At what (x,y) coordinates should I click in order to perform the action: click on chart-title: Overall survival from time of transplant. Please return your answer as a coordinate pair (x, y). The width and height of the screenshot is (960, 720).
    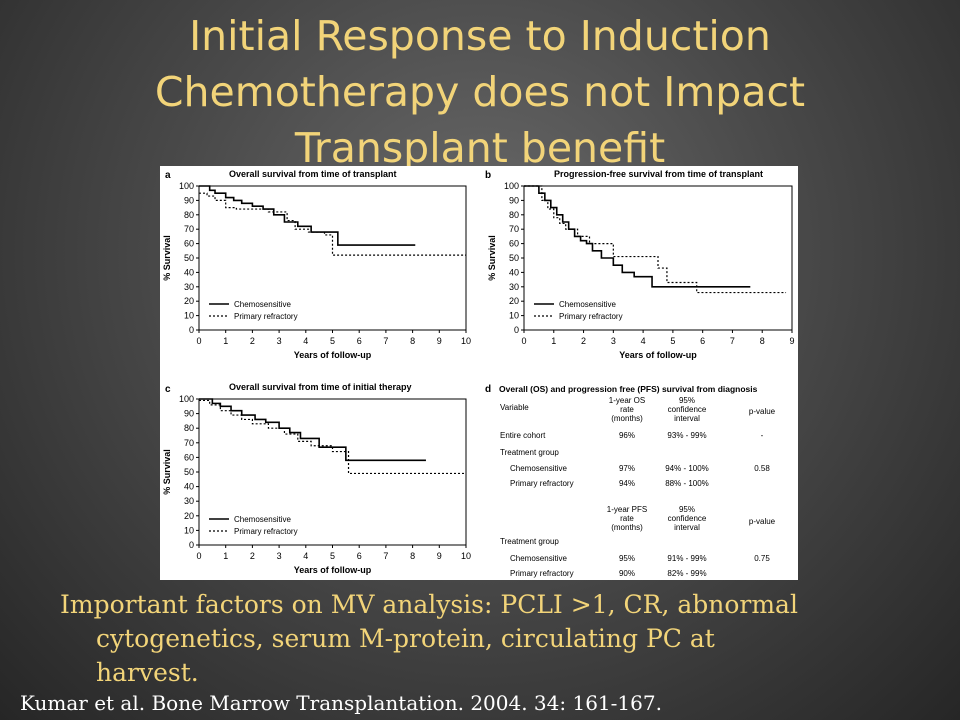
    Looking at the image, I should click on (313, 174).